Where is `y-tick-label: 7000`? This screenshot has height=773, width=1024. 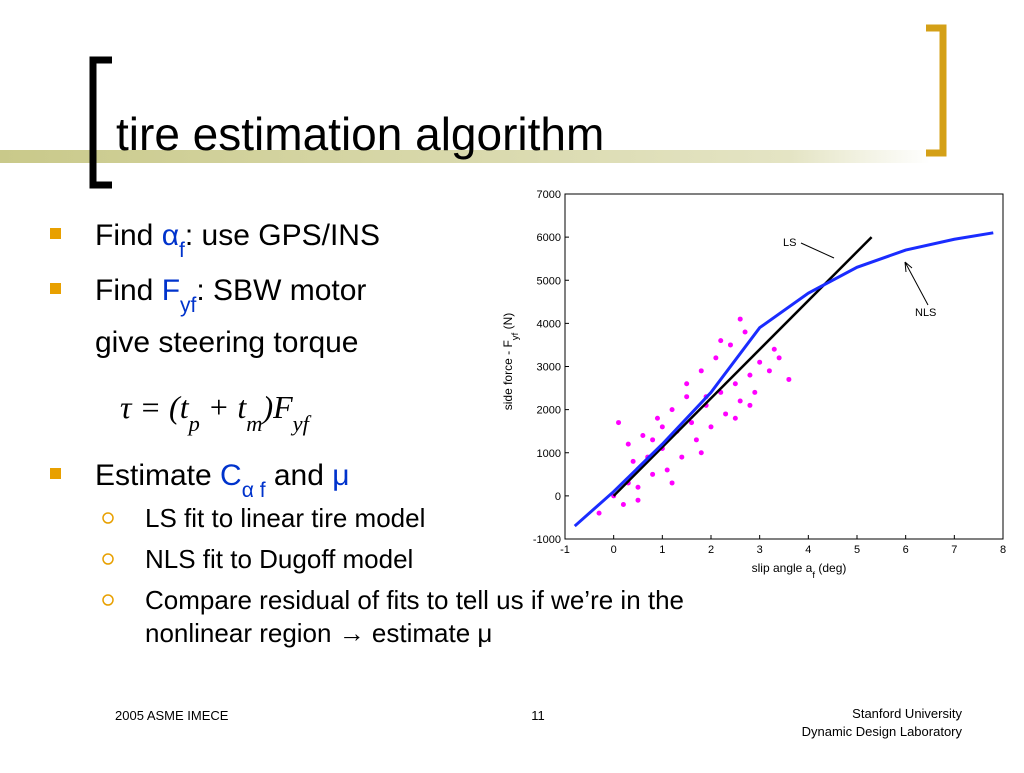
y-tick-label: 7000 is located at coordinates (549, 195).